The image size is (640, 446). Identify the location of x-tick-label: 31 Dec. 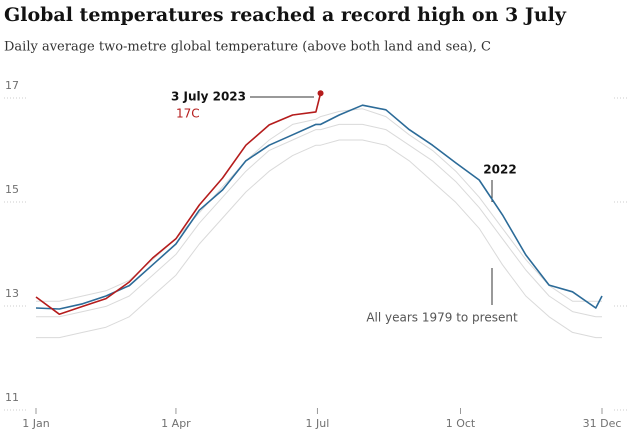
(602, 423).